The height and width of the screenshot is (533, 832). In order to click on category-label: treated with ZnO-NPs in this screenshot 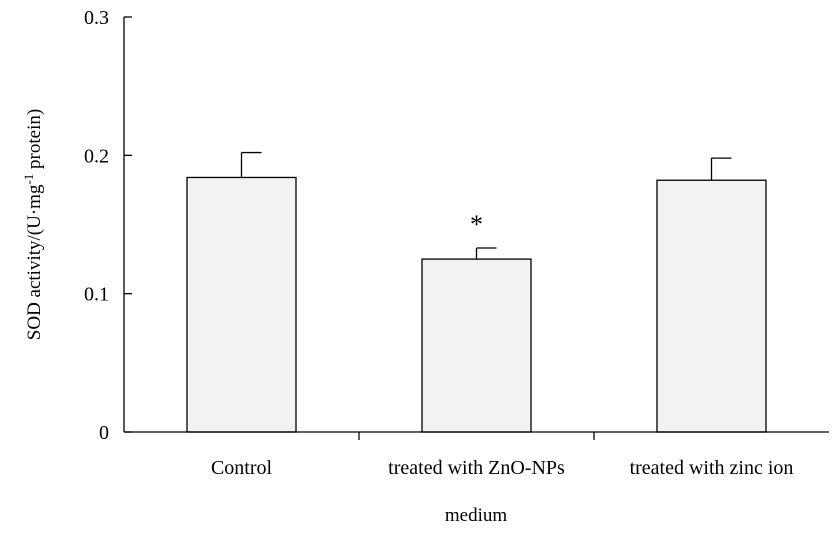, I will do `click(476, 468)`.